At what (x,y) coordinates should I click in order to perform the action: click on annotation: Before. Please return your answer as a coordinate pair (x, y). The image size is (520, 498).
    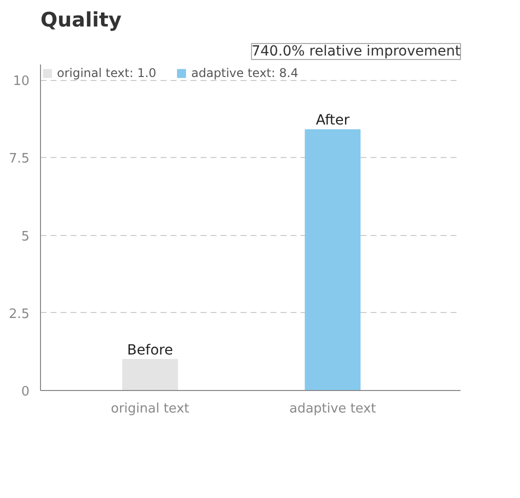
    Looking at the image, I should click on (150, 350).